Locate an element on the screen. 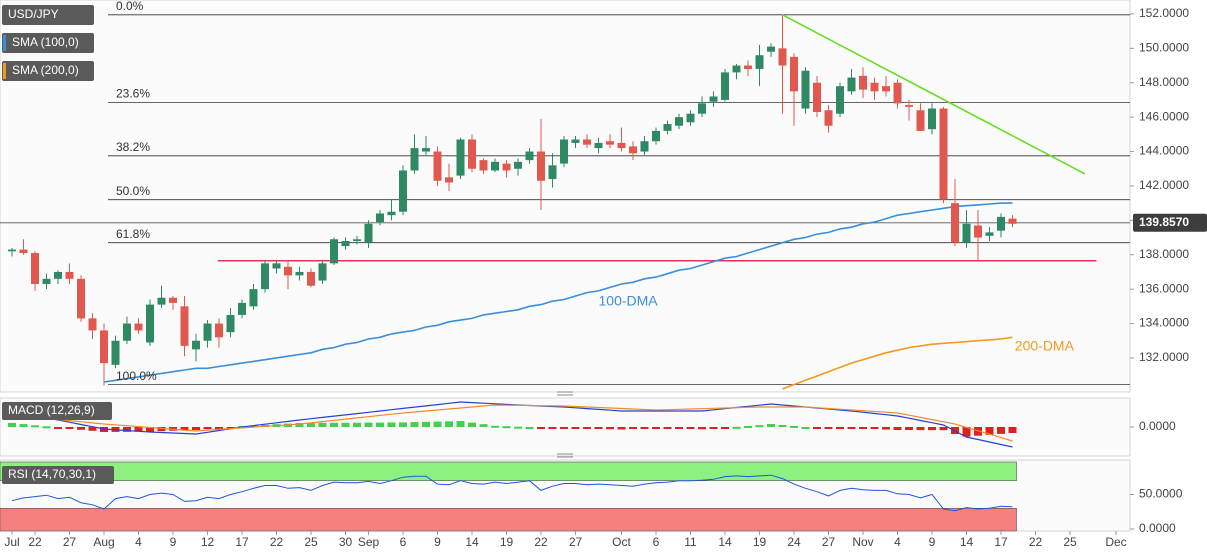  legend-swatch is located at coordinates (4, 43).